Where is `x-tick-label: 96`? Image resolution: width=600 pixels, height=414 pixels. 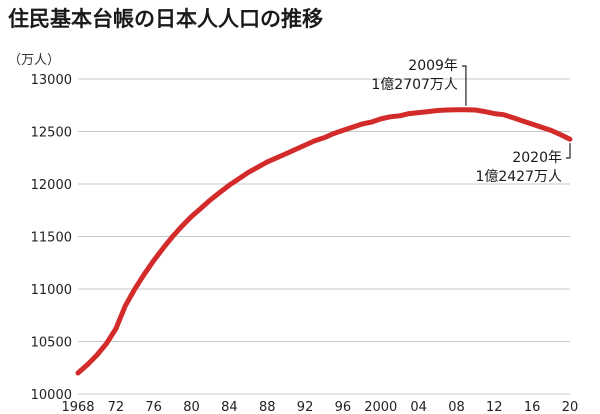
x-tick-label: 96 is located at coordinates (343, 407).